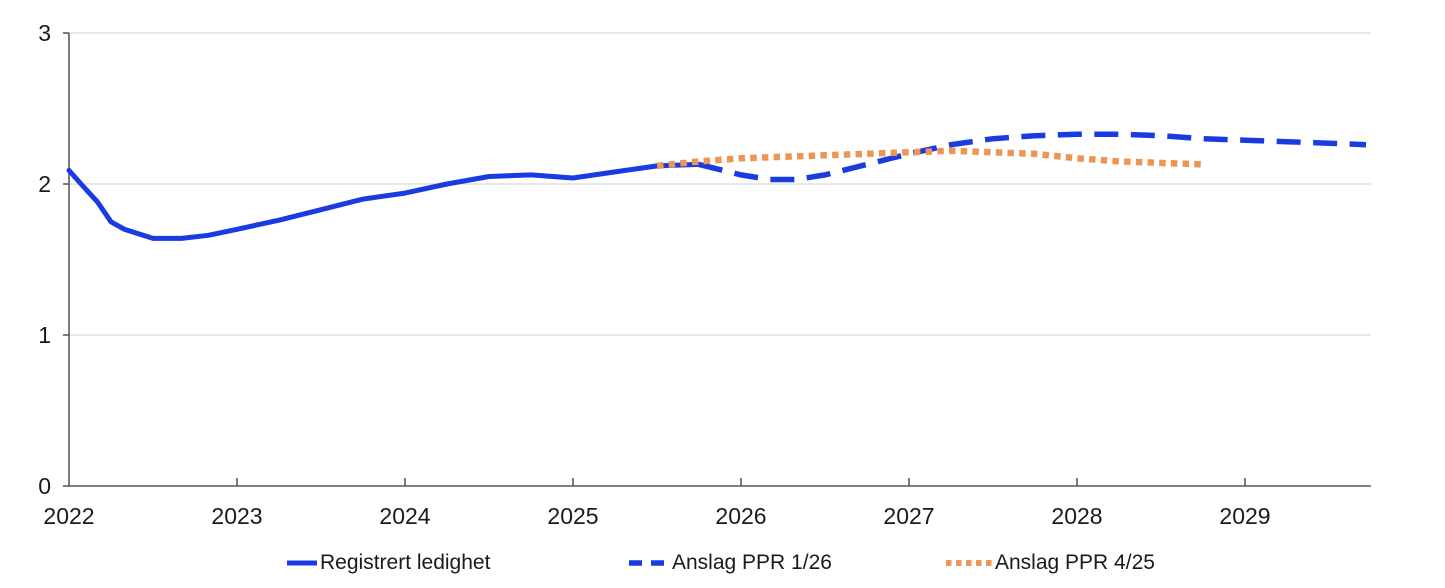 The width and height of the screenshot is (1445, 588). What do you see at coordinates (908, 516) in the screenshot?
I see `x-tick-label-2027: 2027` at bounding box center [908, 516].